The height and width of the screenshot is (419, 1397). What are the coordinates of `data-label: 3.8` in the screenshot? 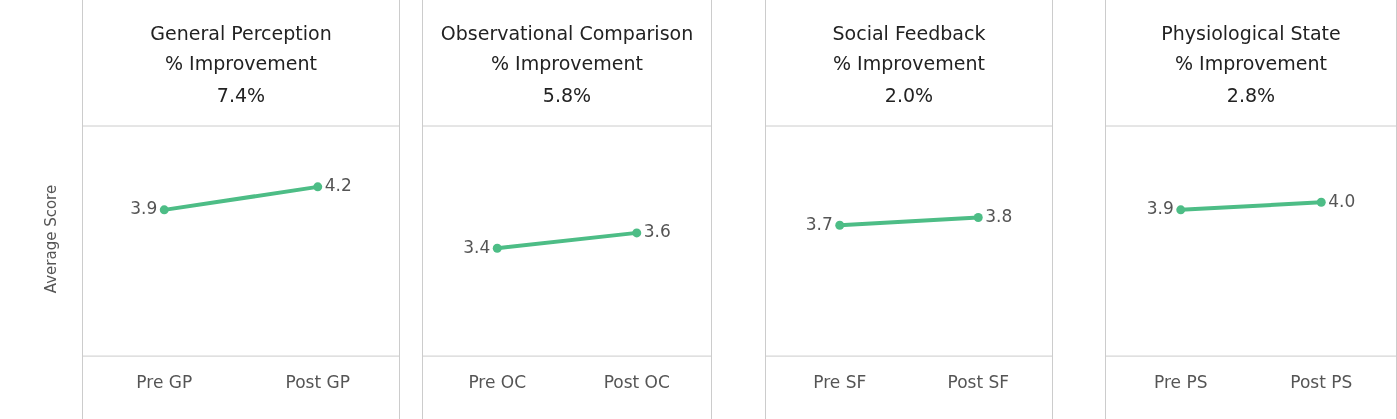 It's located at (999, 215).